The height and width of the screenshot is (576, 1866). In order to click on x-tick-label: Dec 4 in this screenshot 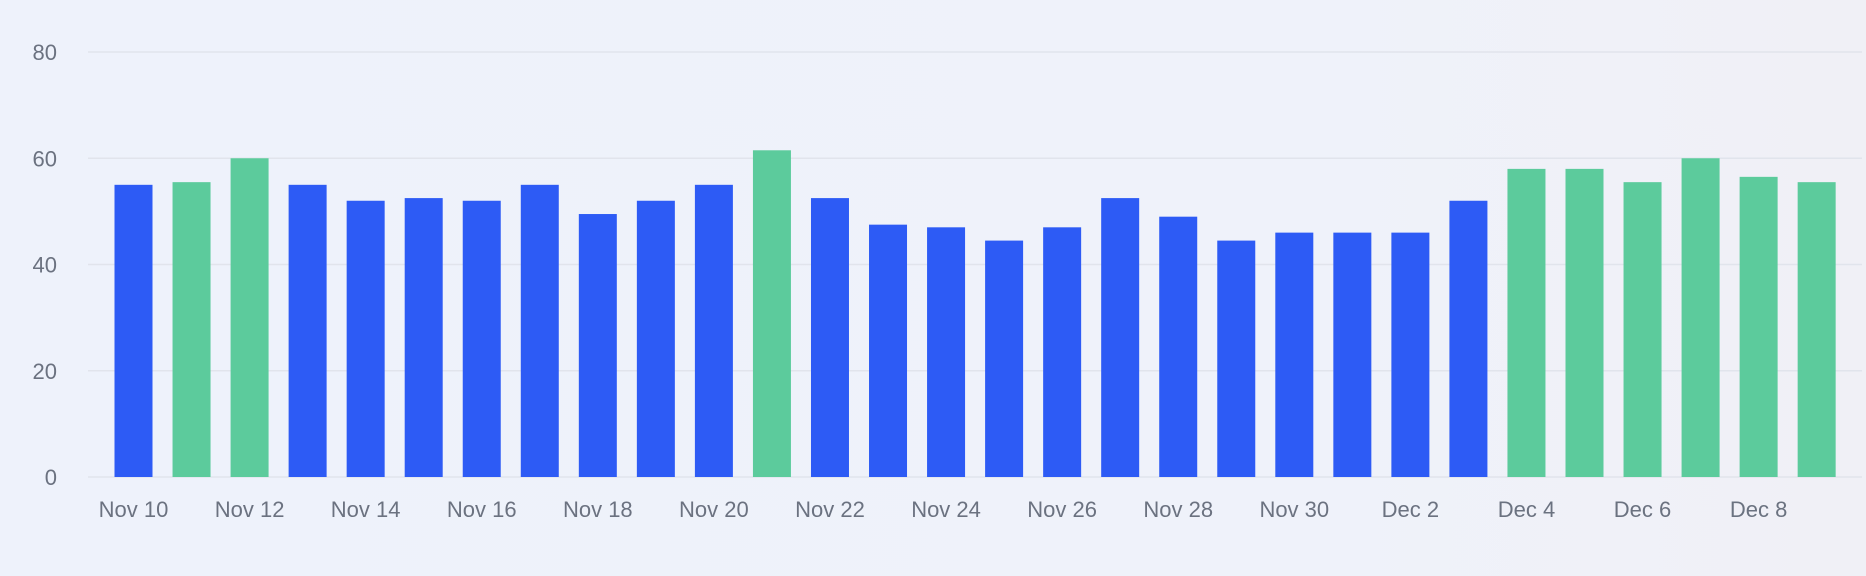, I will do `click(1526, 509)`.